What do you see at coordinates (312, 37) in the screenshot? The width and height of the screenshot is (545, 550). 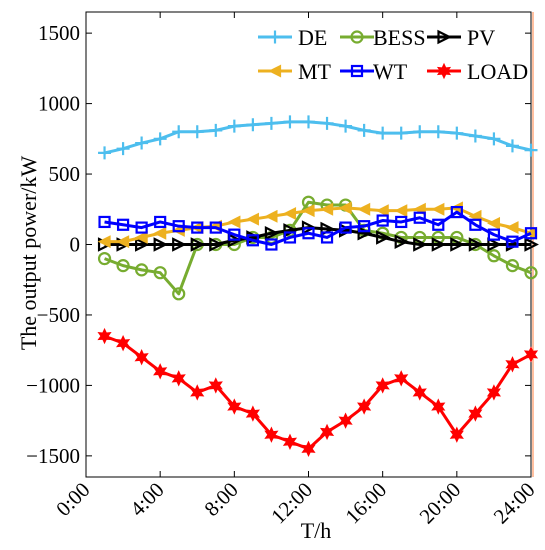 I see `legend-label-de: DE` at bounding box center [312, 37].